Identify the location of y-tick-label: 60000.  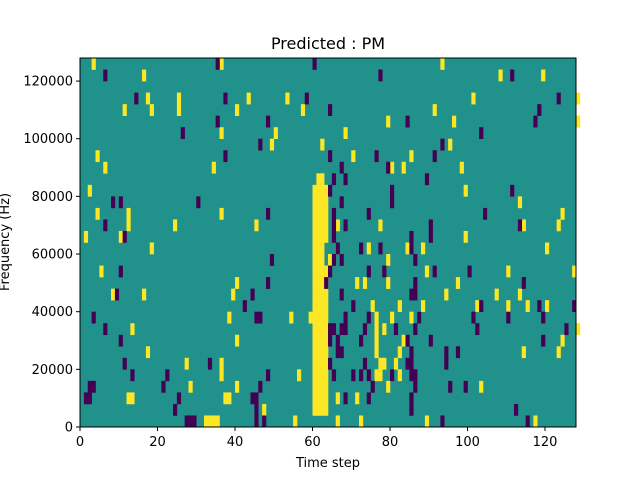
(52, 255).